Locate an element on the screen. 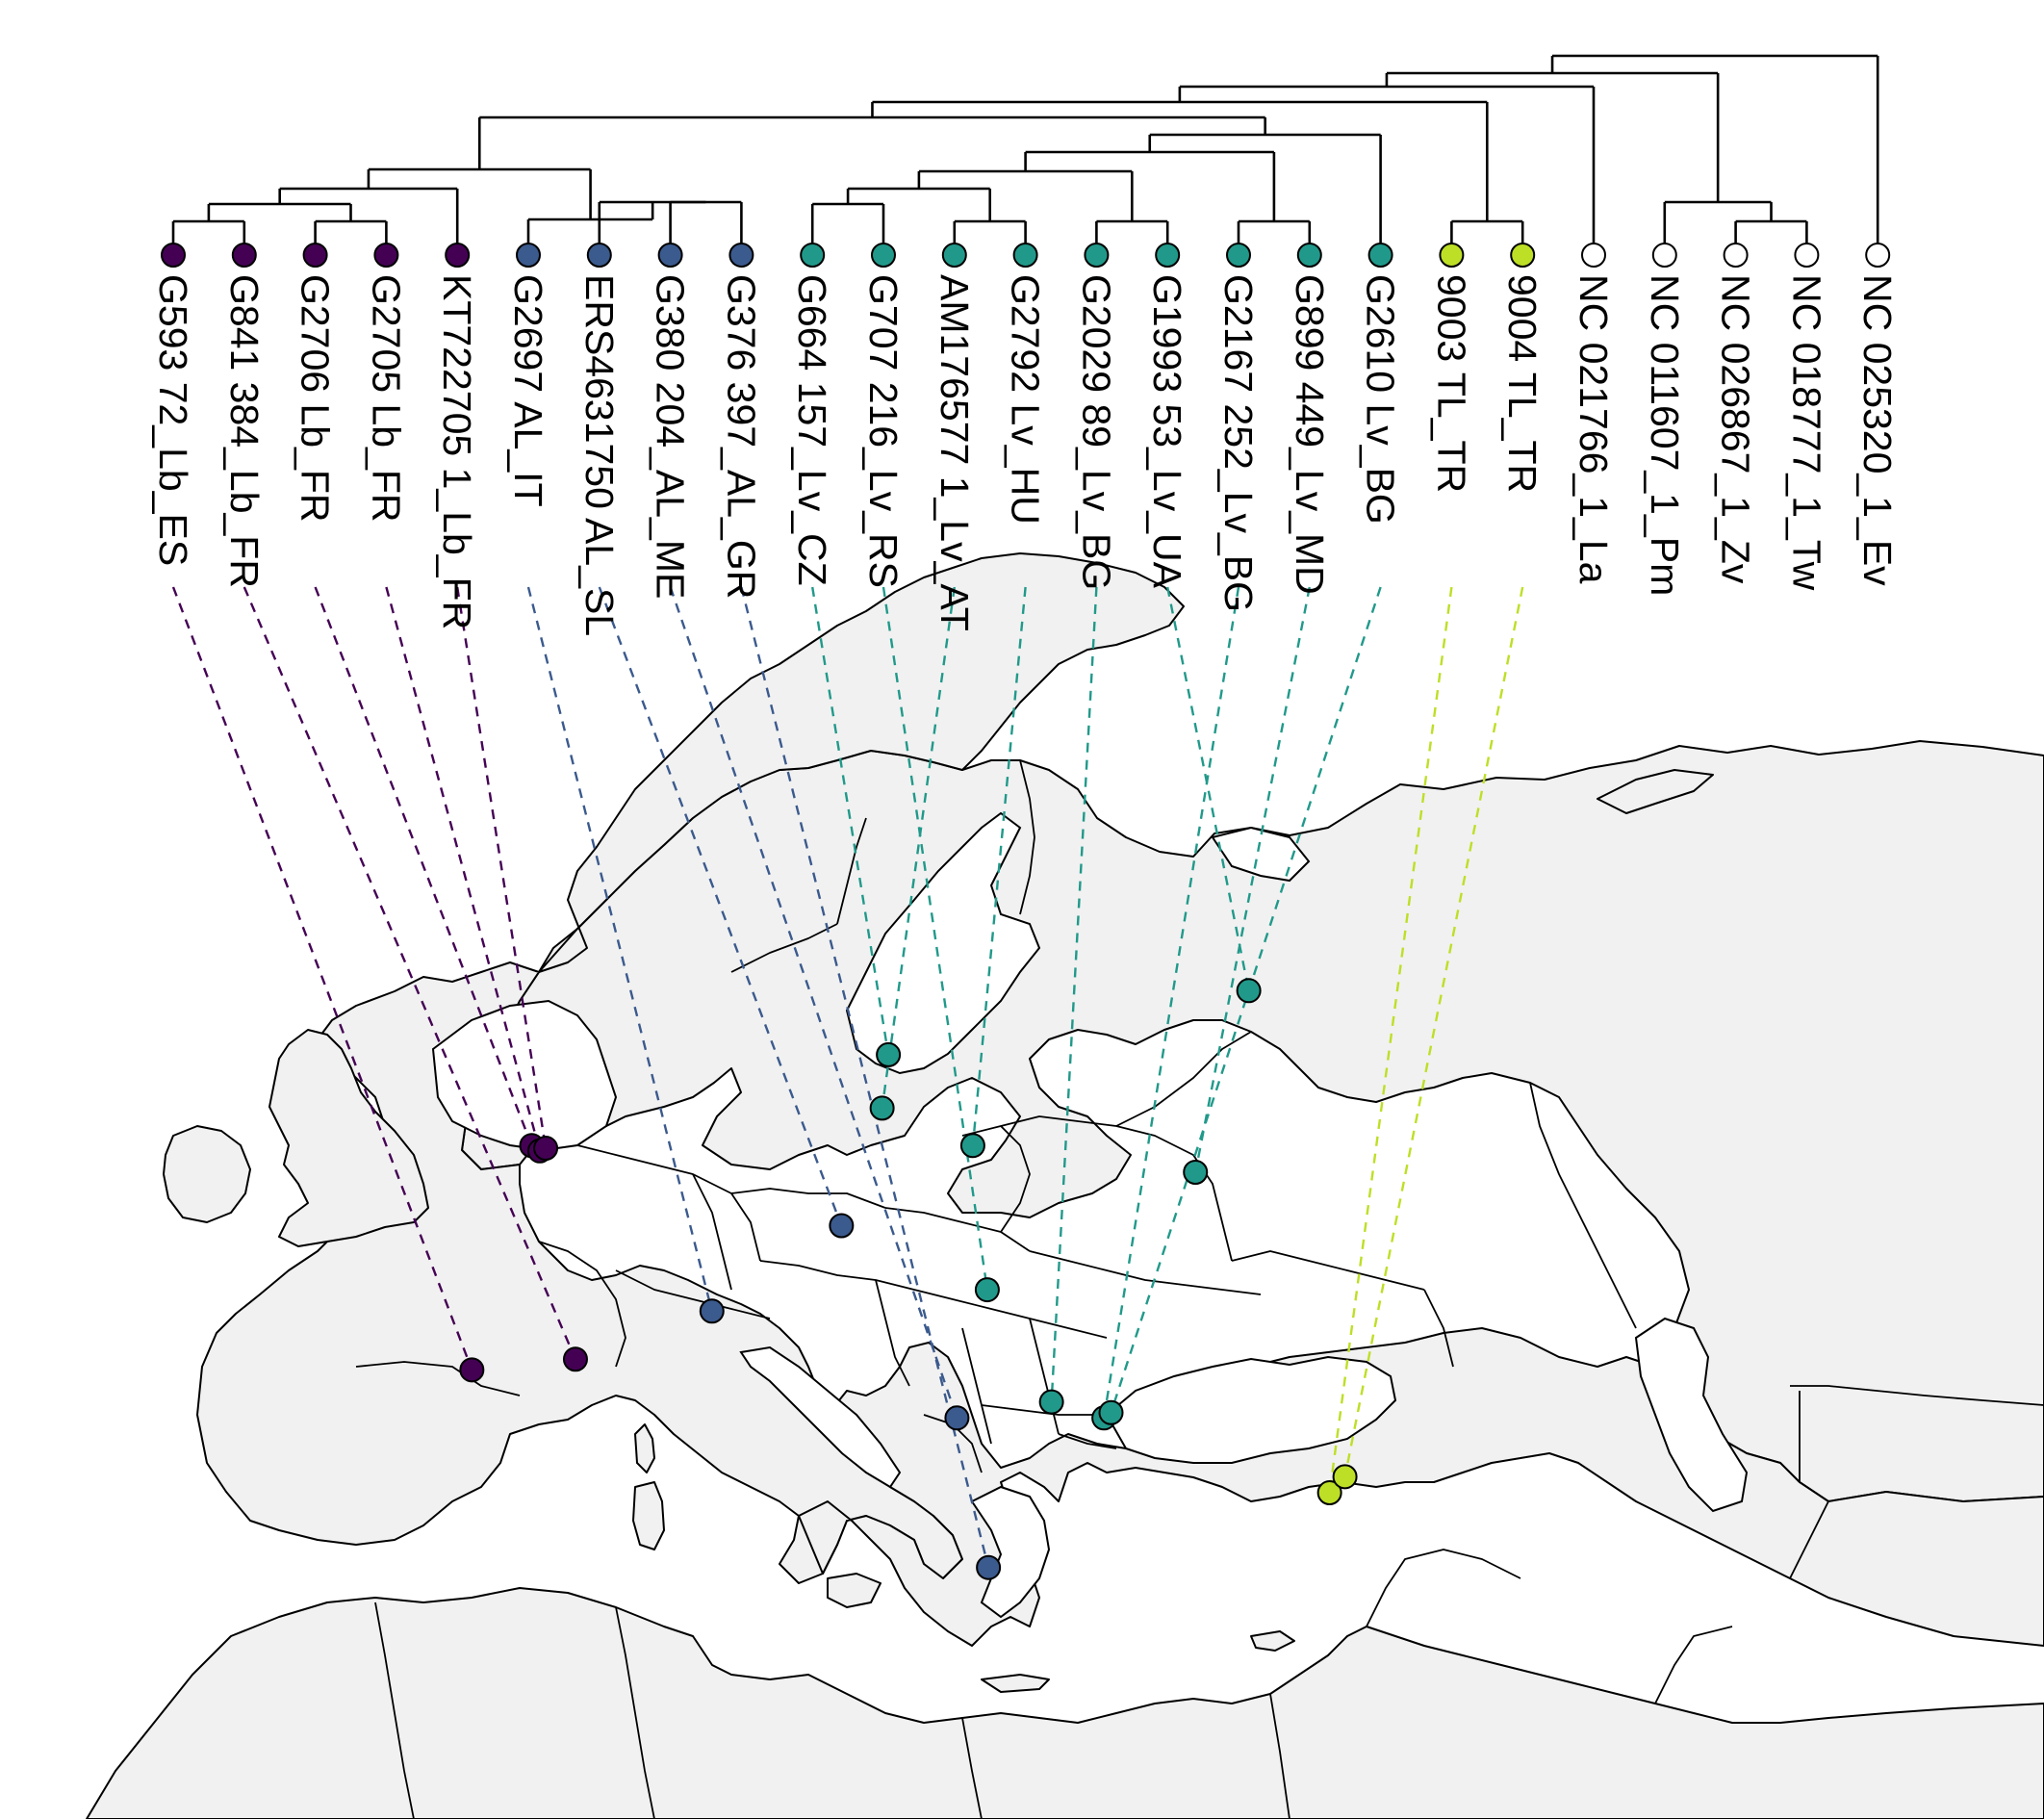 Image resolution: width=2044 pixels, height=1819 pixels. tip-label: KT722705 1_Lb_FR is located at coordinates (457, 451).